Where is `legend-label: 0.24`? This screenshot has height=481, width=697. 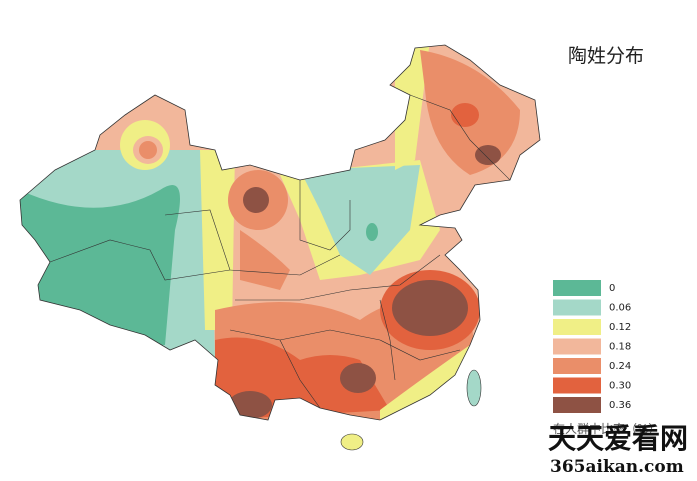 legend-label: 0.24 is located at coordinates (620, 366).